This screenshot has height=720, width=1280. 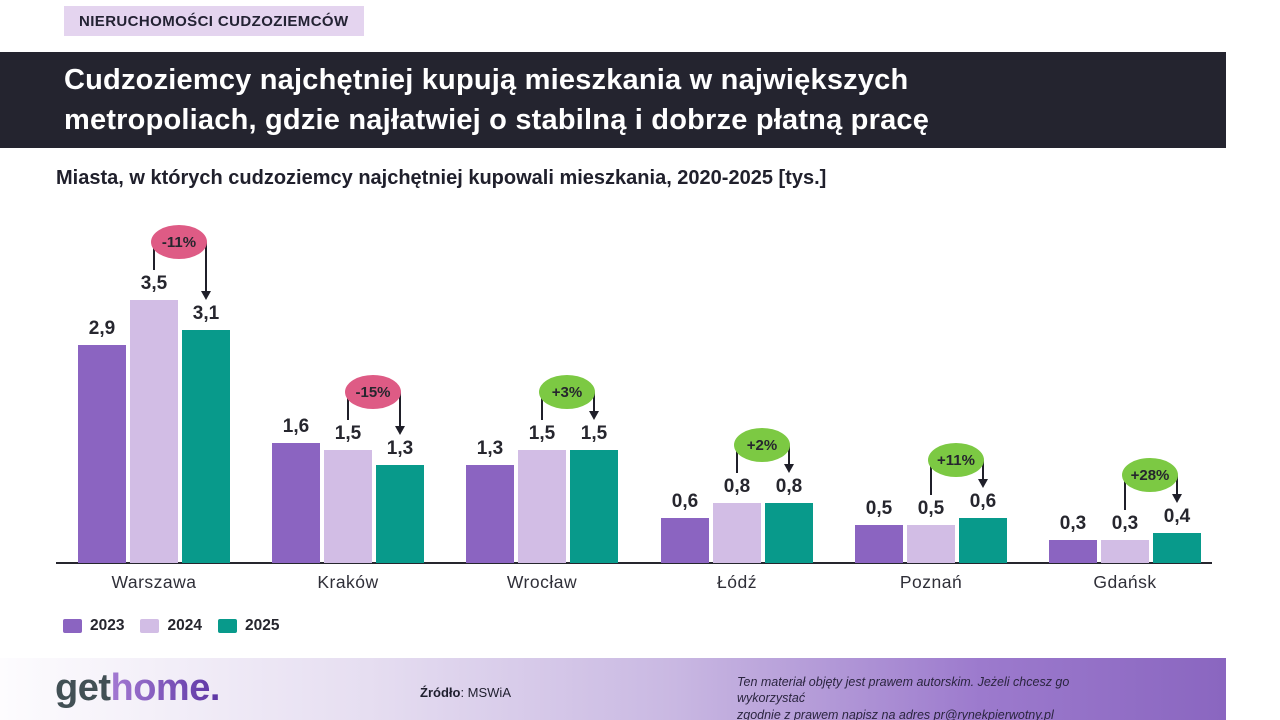 What do you see at coordinates (440, 692) in the screenshot?
I see `source-label: Źródło` at bounding box center [440, 692].